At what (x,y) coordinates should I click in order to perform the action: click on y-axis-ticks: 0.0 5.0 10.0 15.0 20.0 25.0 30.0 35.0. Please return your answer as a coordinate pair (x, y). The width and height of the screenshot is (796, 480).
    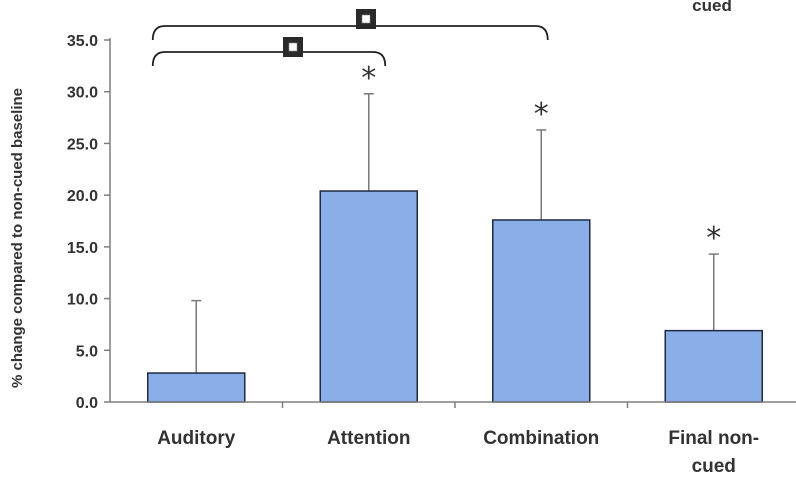
    Looking at the image, I should click on (89, 222).